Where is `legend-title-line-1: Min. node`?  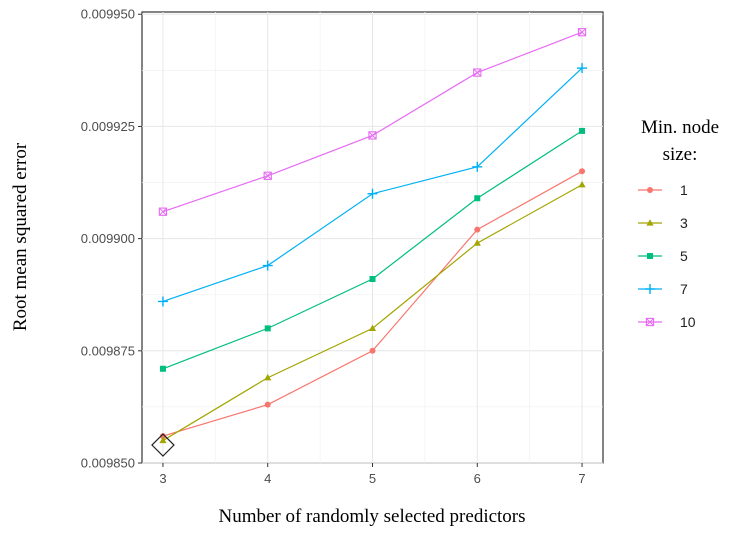
legend-title-line-1: Min. node is located at coordinates (680, 127).